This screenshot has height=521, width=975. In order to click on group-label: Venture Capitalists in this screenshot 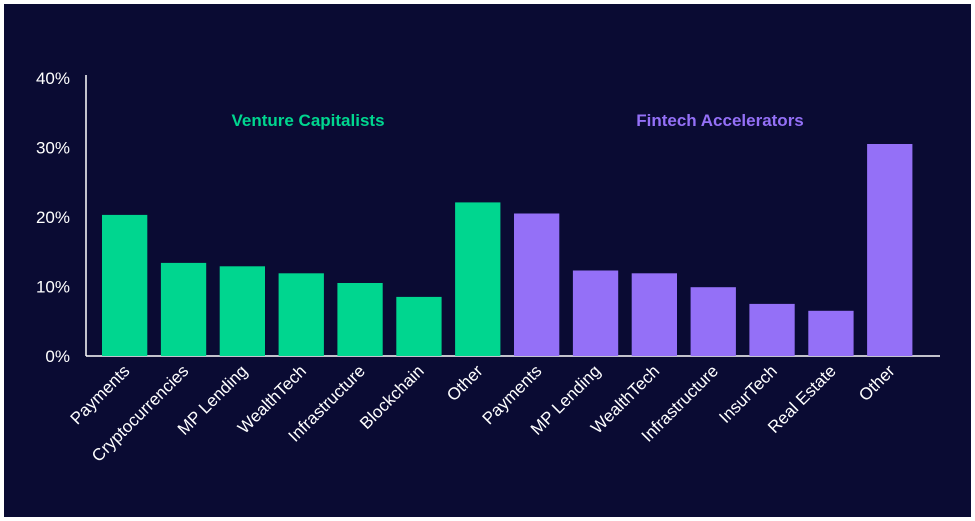, I will do `click(307, 120)`.